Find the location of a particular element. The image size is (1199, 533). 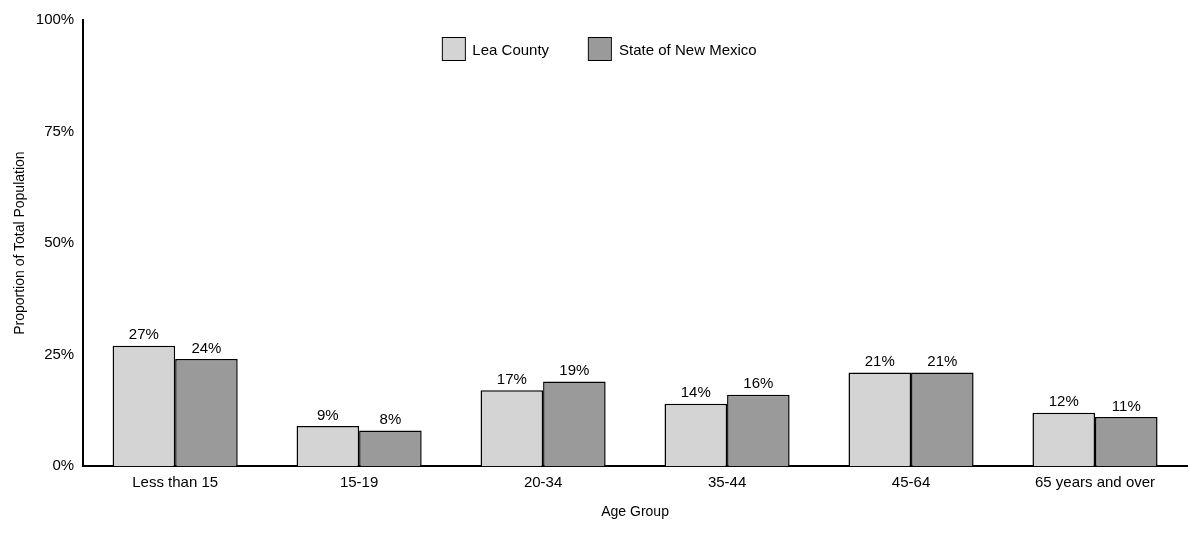

y-tick-label: 0% is located at coordinates (63, 465).